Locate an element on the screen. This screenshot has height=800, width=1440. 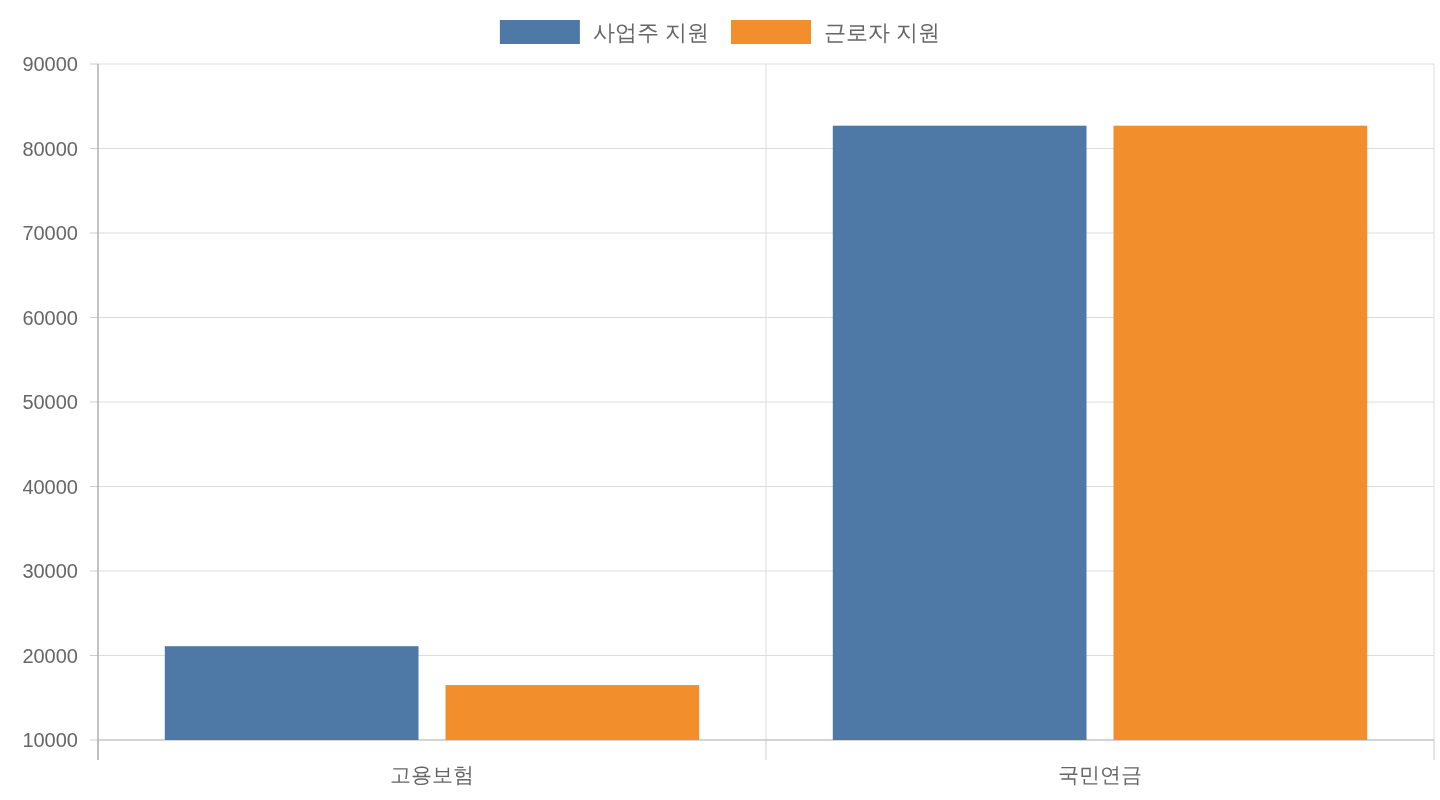
legend-label: 사업주 지원 is located at coordinates (650, 32).